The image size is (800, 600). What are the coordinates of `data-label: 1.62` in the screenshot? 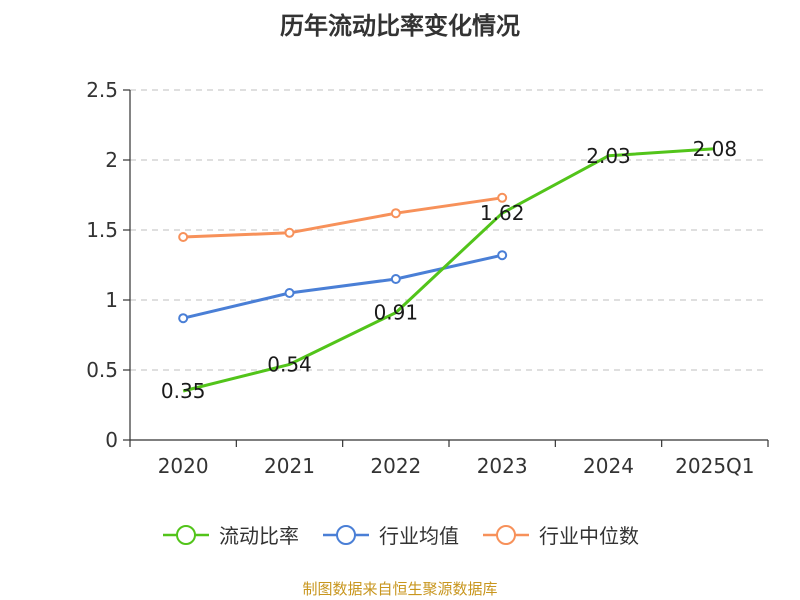 It's located at (502, 213).